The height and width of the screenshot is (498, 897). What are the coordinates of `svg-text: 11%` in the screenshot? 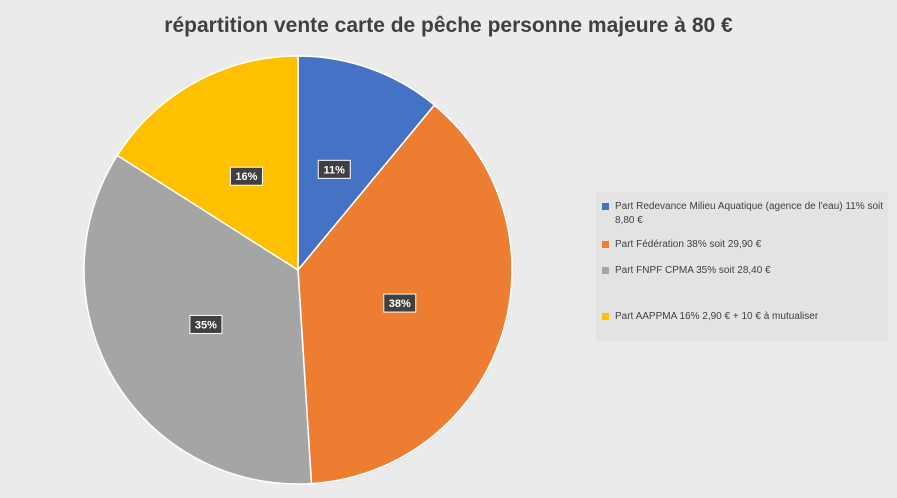 It's located at (335, 170).